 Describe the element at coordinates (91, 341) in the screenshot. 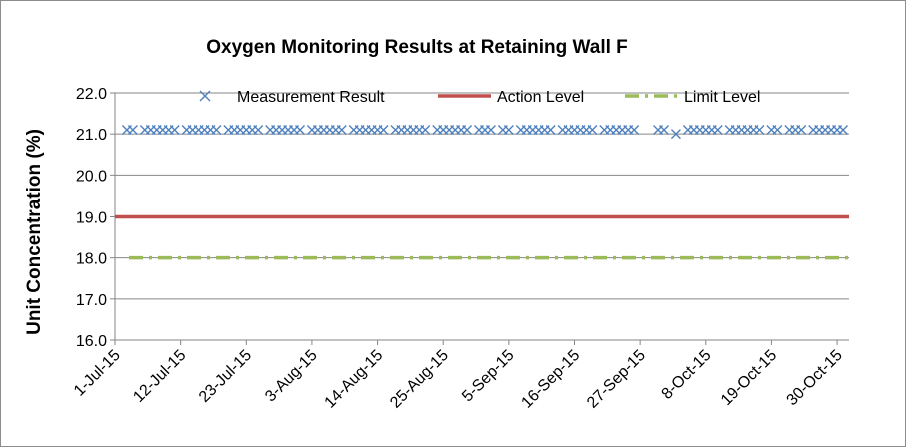

I see `y-tick-label: 16.0` at that location.